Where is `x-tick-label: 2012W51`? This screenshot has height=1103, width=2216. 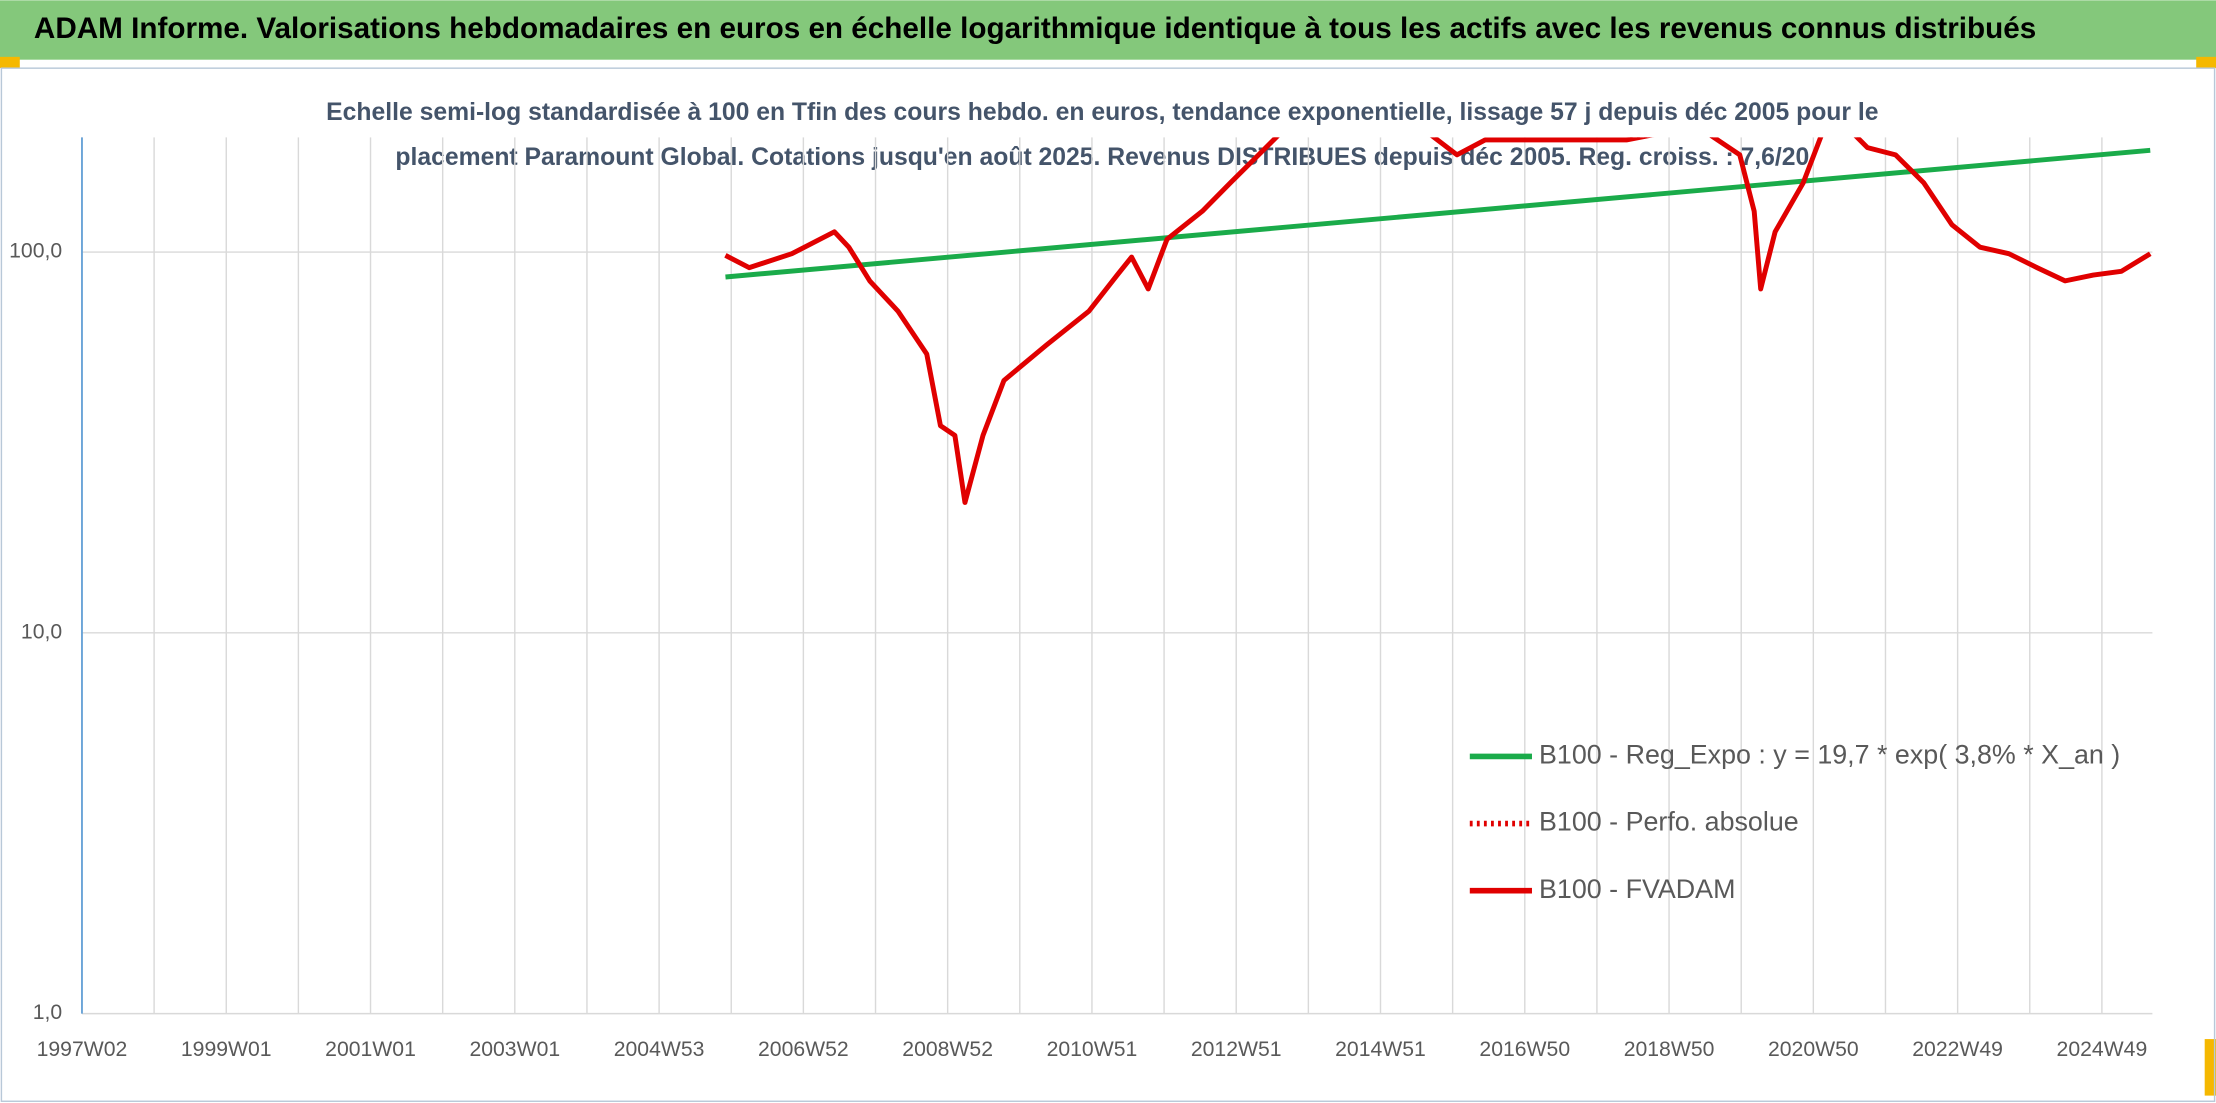 x-tick-label: 2012W51 is located at coordinates (1236, 1049).